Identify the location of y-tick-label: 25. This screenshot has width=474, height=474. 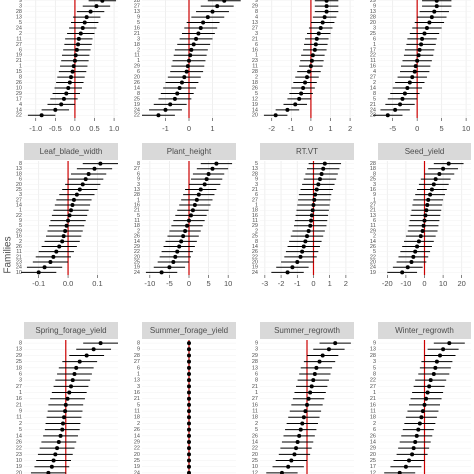
(373, 34).